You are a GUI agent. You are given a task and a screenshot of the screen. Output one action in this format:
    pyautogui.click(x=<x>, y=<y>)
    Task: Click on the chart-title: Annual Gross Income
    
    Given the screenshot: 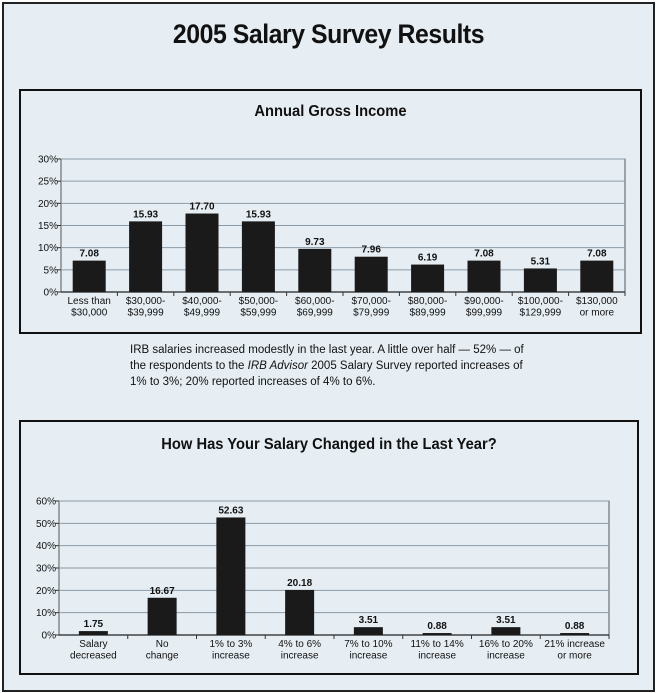 What is the action you would take?
    pyautogui.click(x=330, y=111)
    